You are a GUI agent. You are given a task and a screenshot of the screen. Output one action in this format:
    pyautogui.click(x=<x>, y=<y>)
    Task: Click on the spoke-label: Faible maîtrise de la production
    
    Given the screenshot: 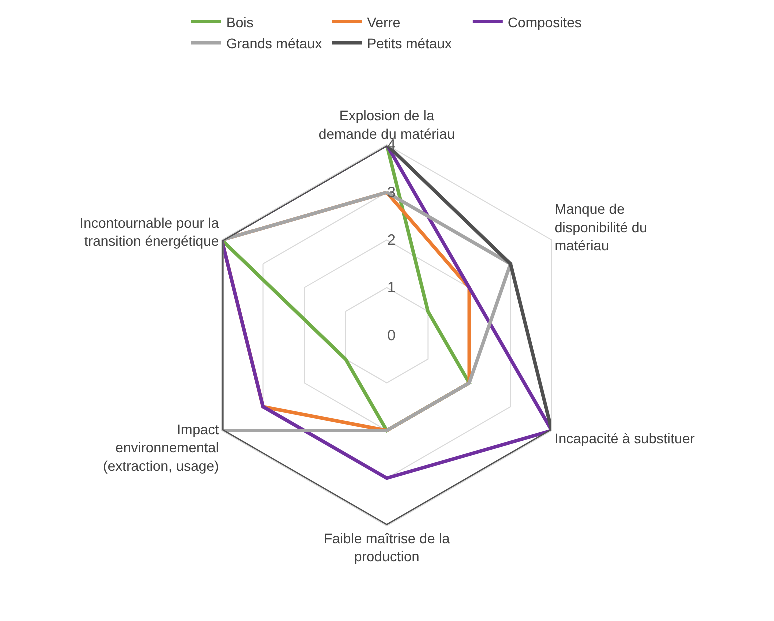 What is the action you would take?
    pyautogui.click(x=387, y=547)
    